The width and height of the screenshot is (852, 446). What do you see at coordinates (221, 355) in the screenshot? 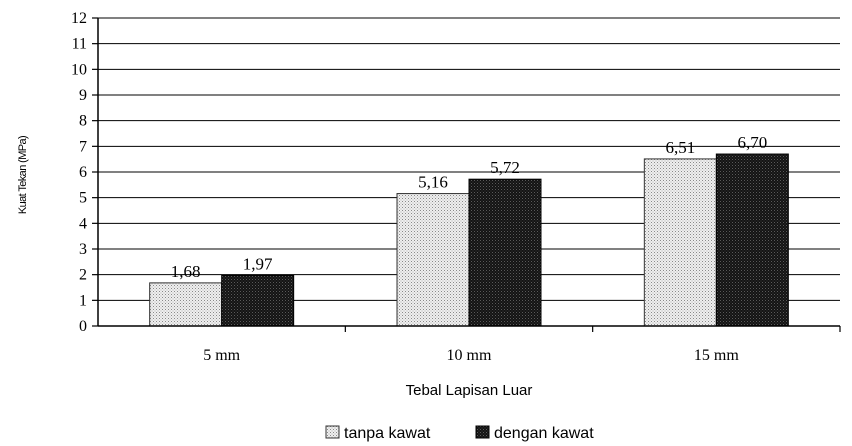
I see `x-tick-label: 5 mm` at bounding box center [221, 355].